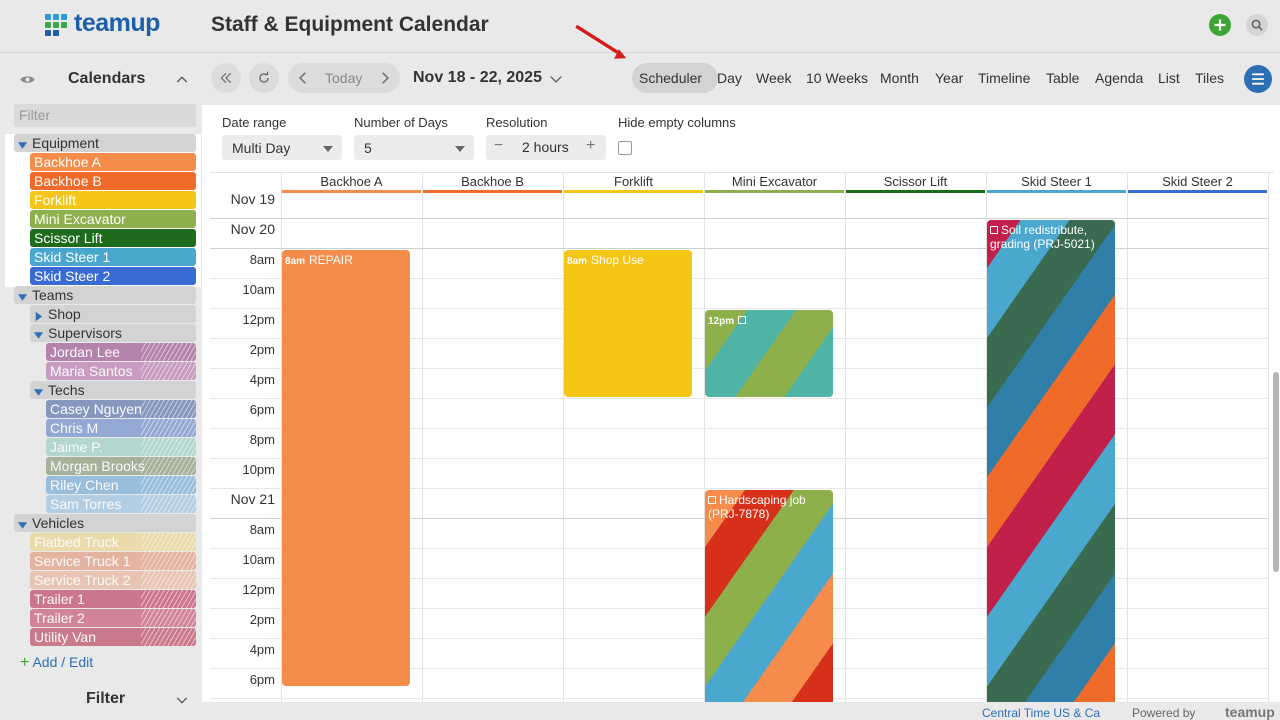  Describe the element at coordinates (729, 78) in the screenshot. I see `view-button: Day` at that location.